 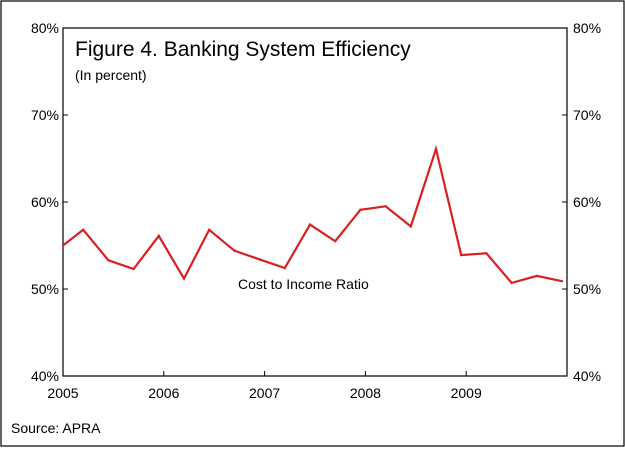 What do you see at coordinates (243, 49) in the screenshot?
I see `chart-title: Figure 4. Banking System Efficiency` at bounding box center [243, 49].